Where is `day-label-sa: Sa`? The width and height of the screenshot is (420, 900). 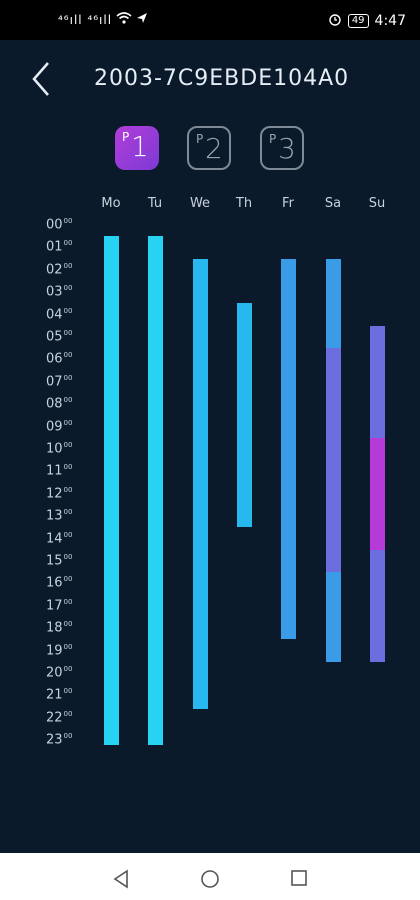 day-label-sa: Sa is located at coordinates (333, 203).